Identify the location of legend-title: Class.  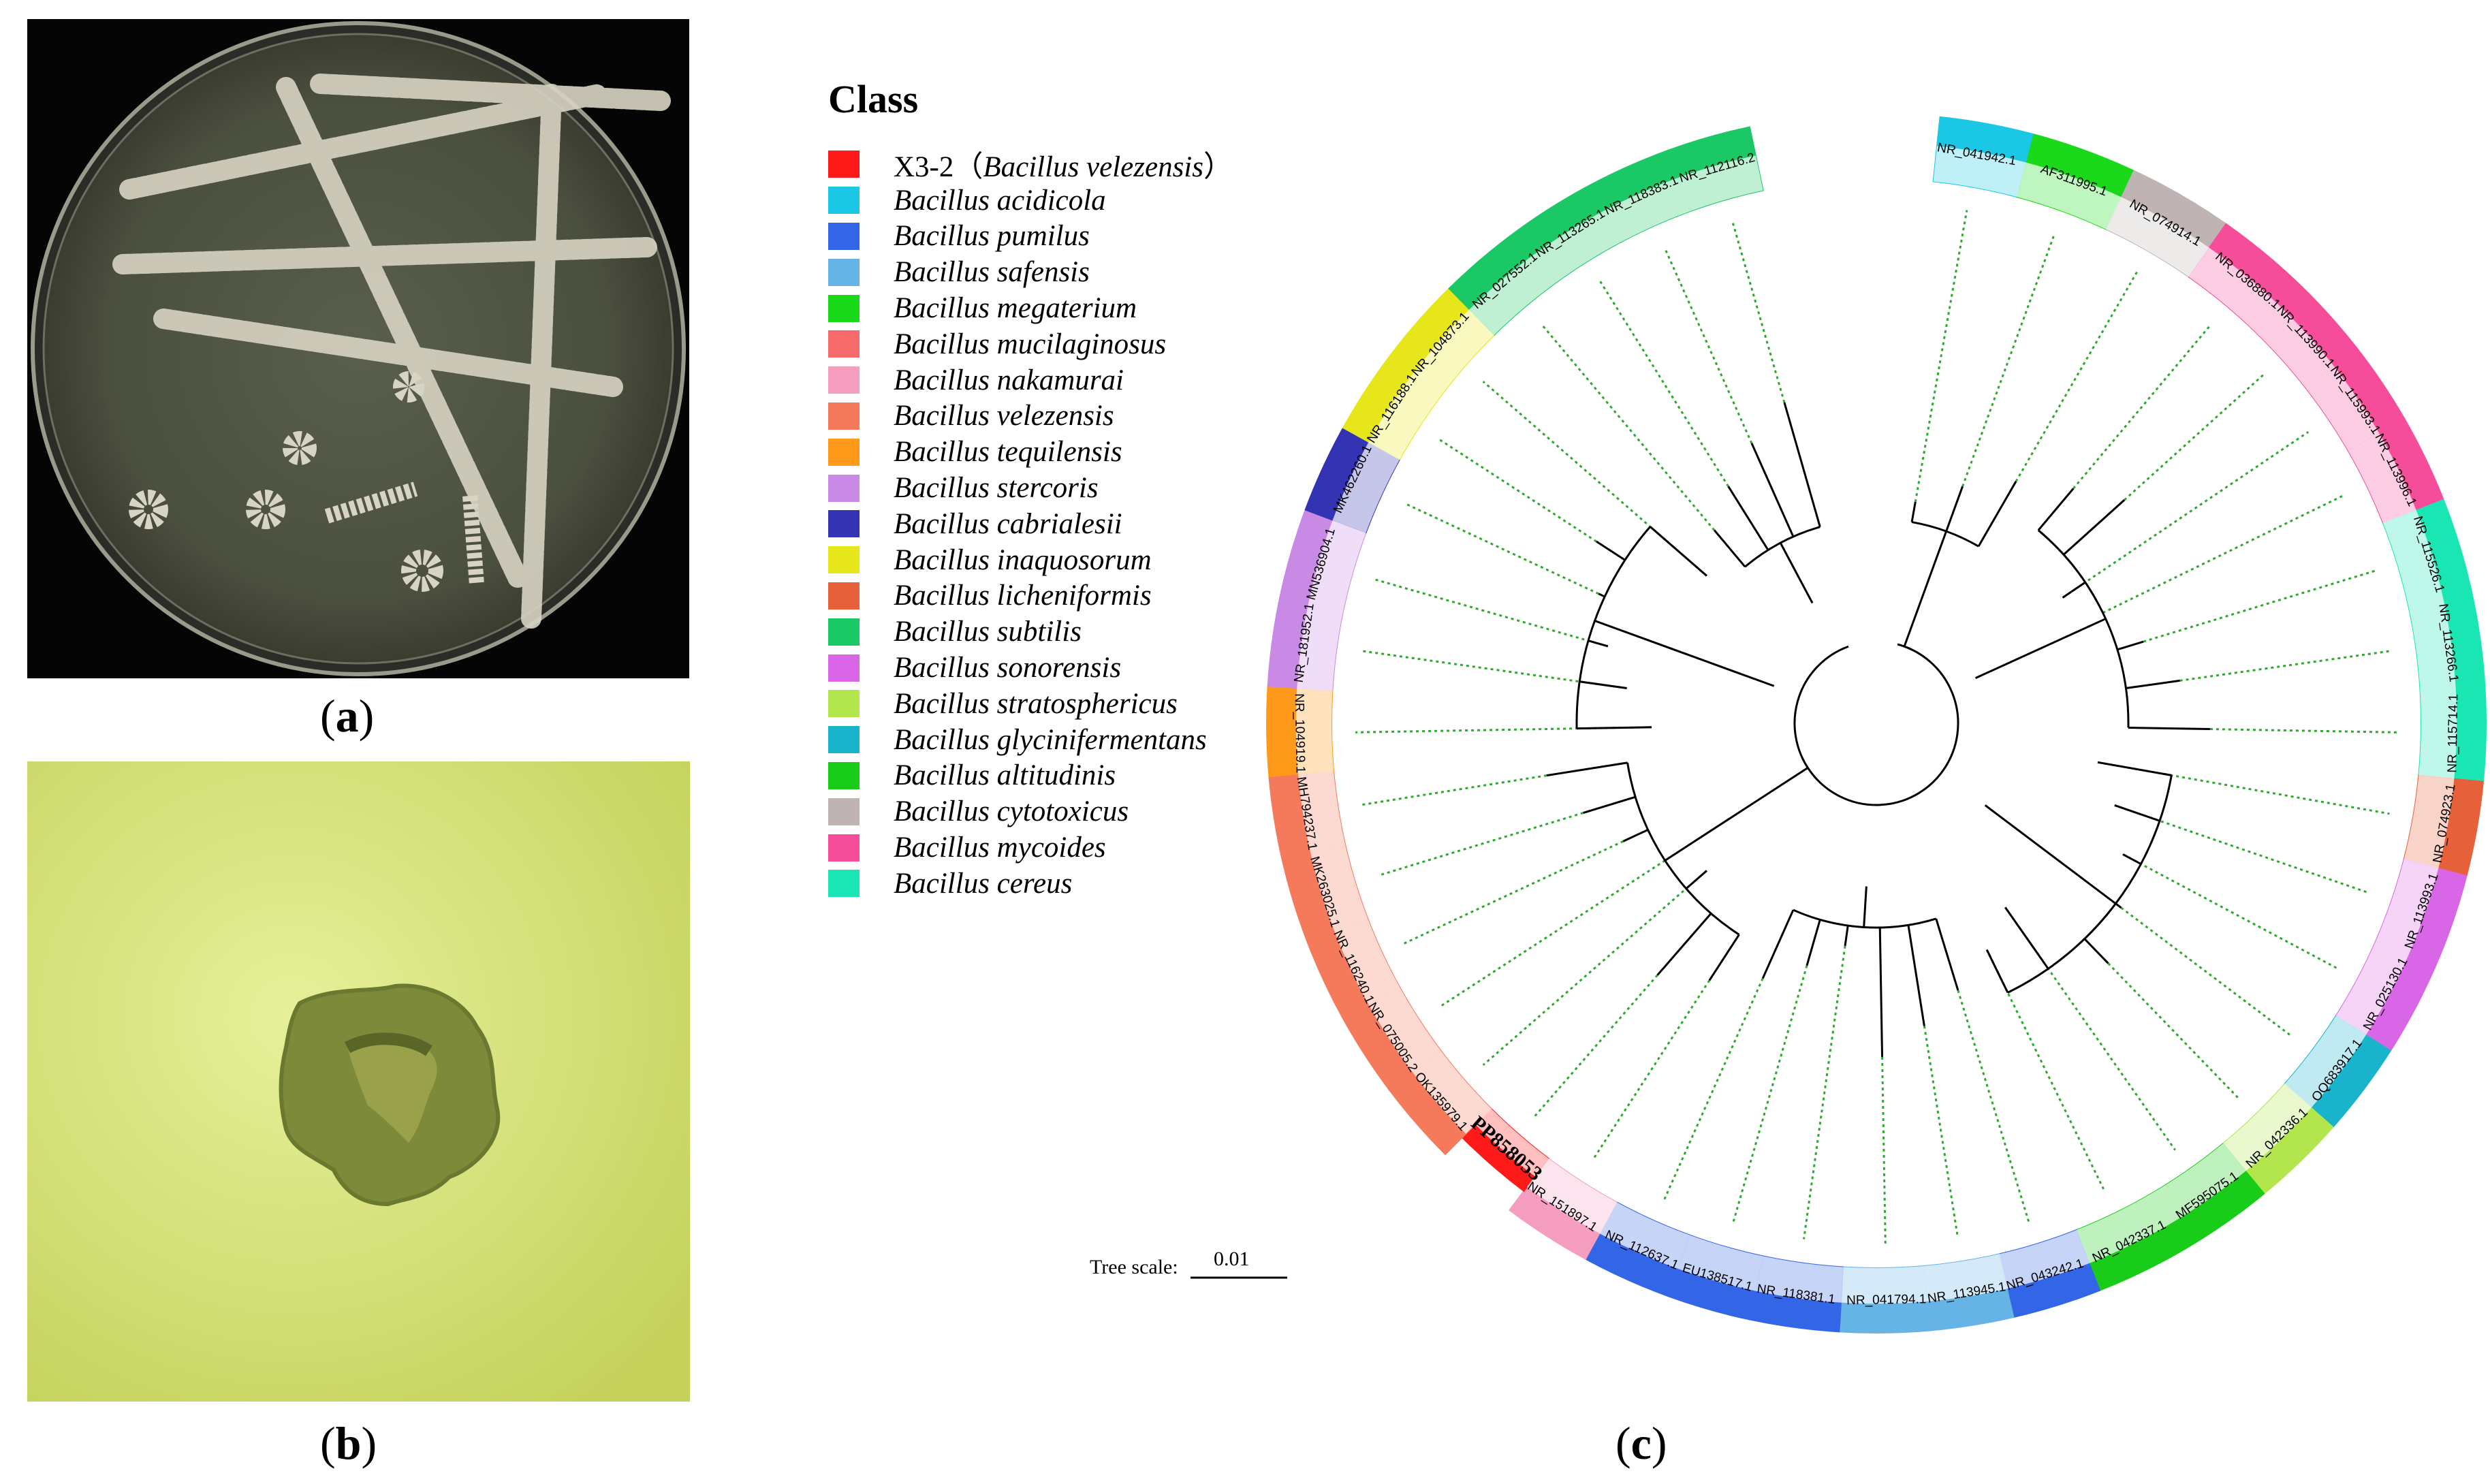
(874, 99).